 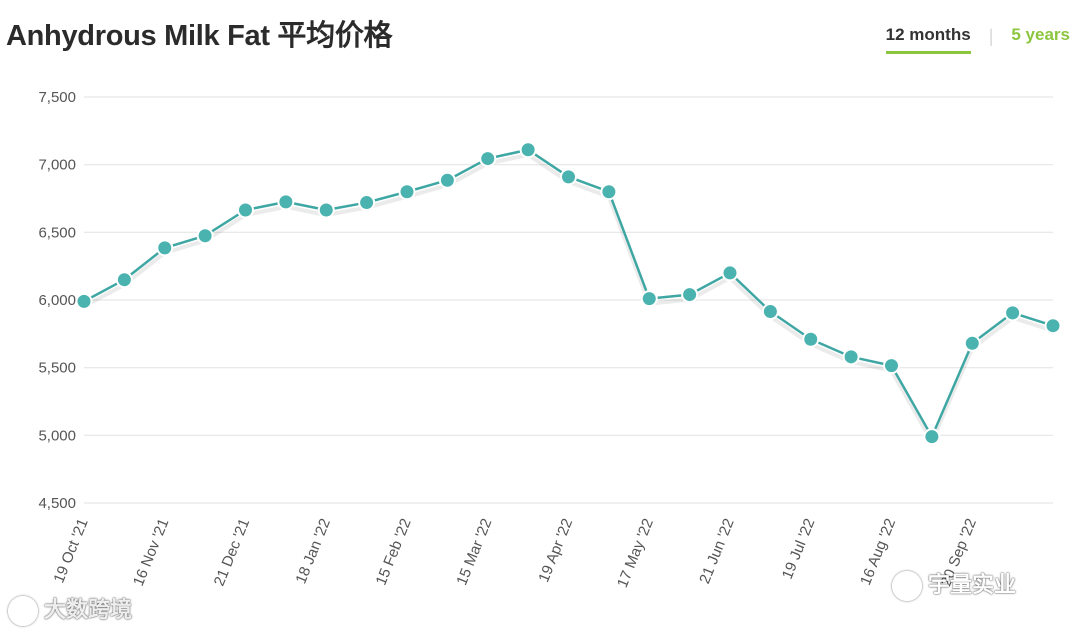 What do you see at coordinates (972, 584) in the screenshot?
I see `watermark-right-text: 宇量实业` at bounding box center [972, 584].